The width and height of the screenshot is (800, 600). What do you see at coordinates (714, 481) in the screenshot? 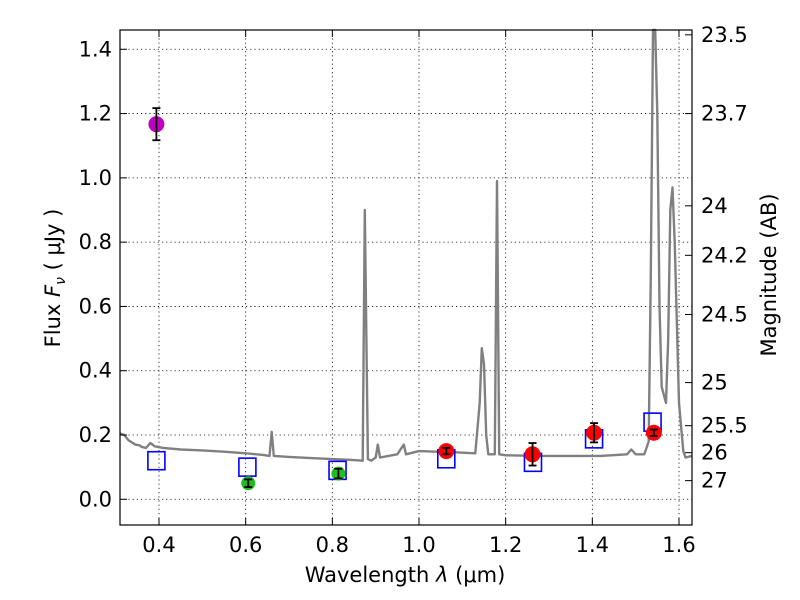
I see `magnitude-tick-label: 27` at bounding box center [714, 481].